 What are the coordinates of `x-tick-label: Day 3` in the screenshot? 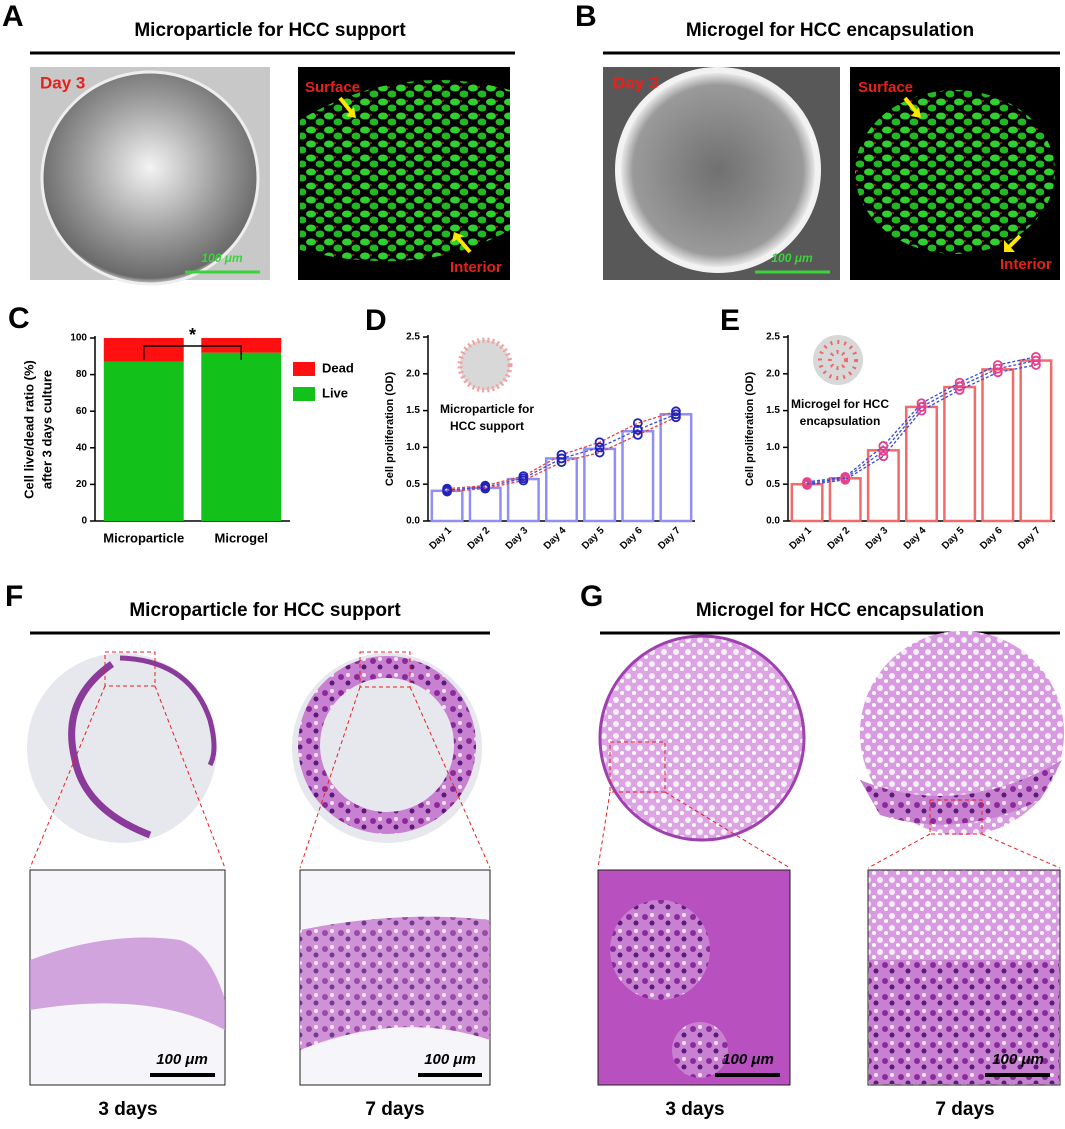 It's located at (877, 538).